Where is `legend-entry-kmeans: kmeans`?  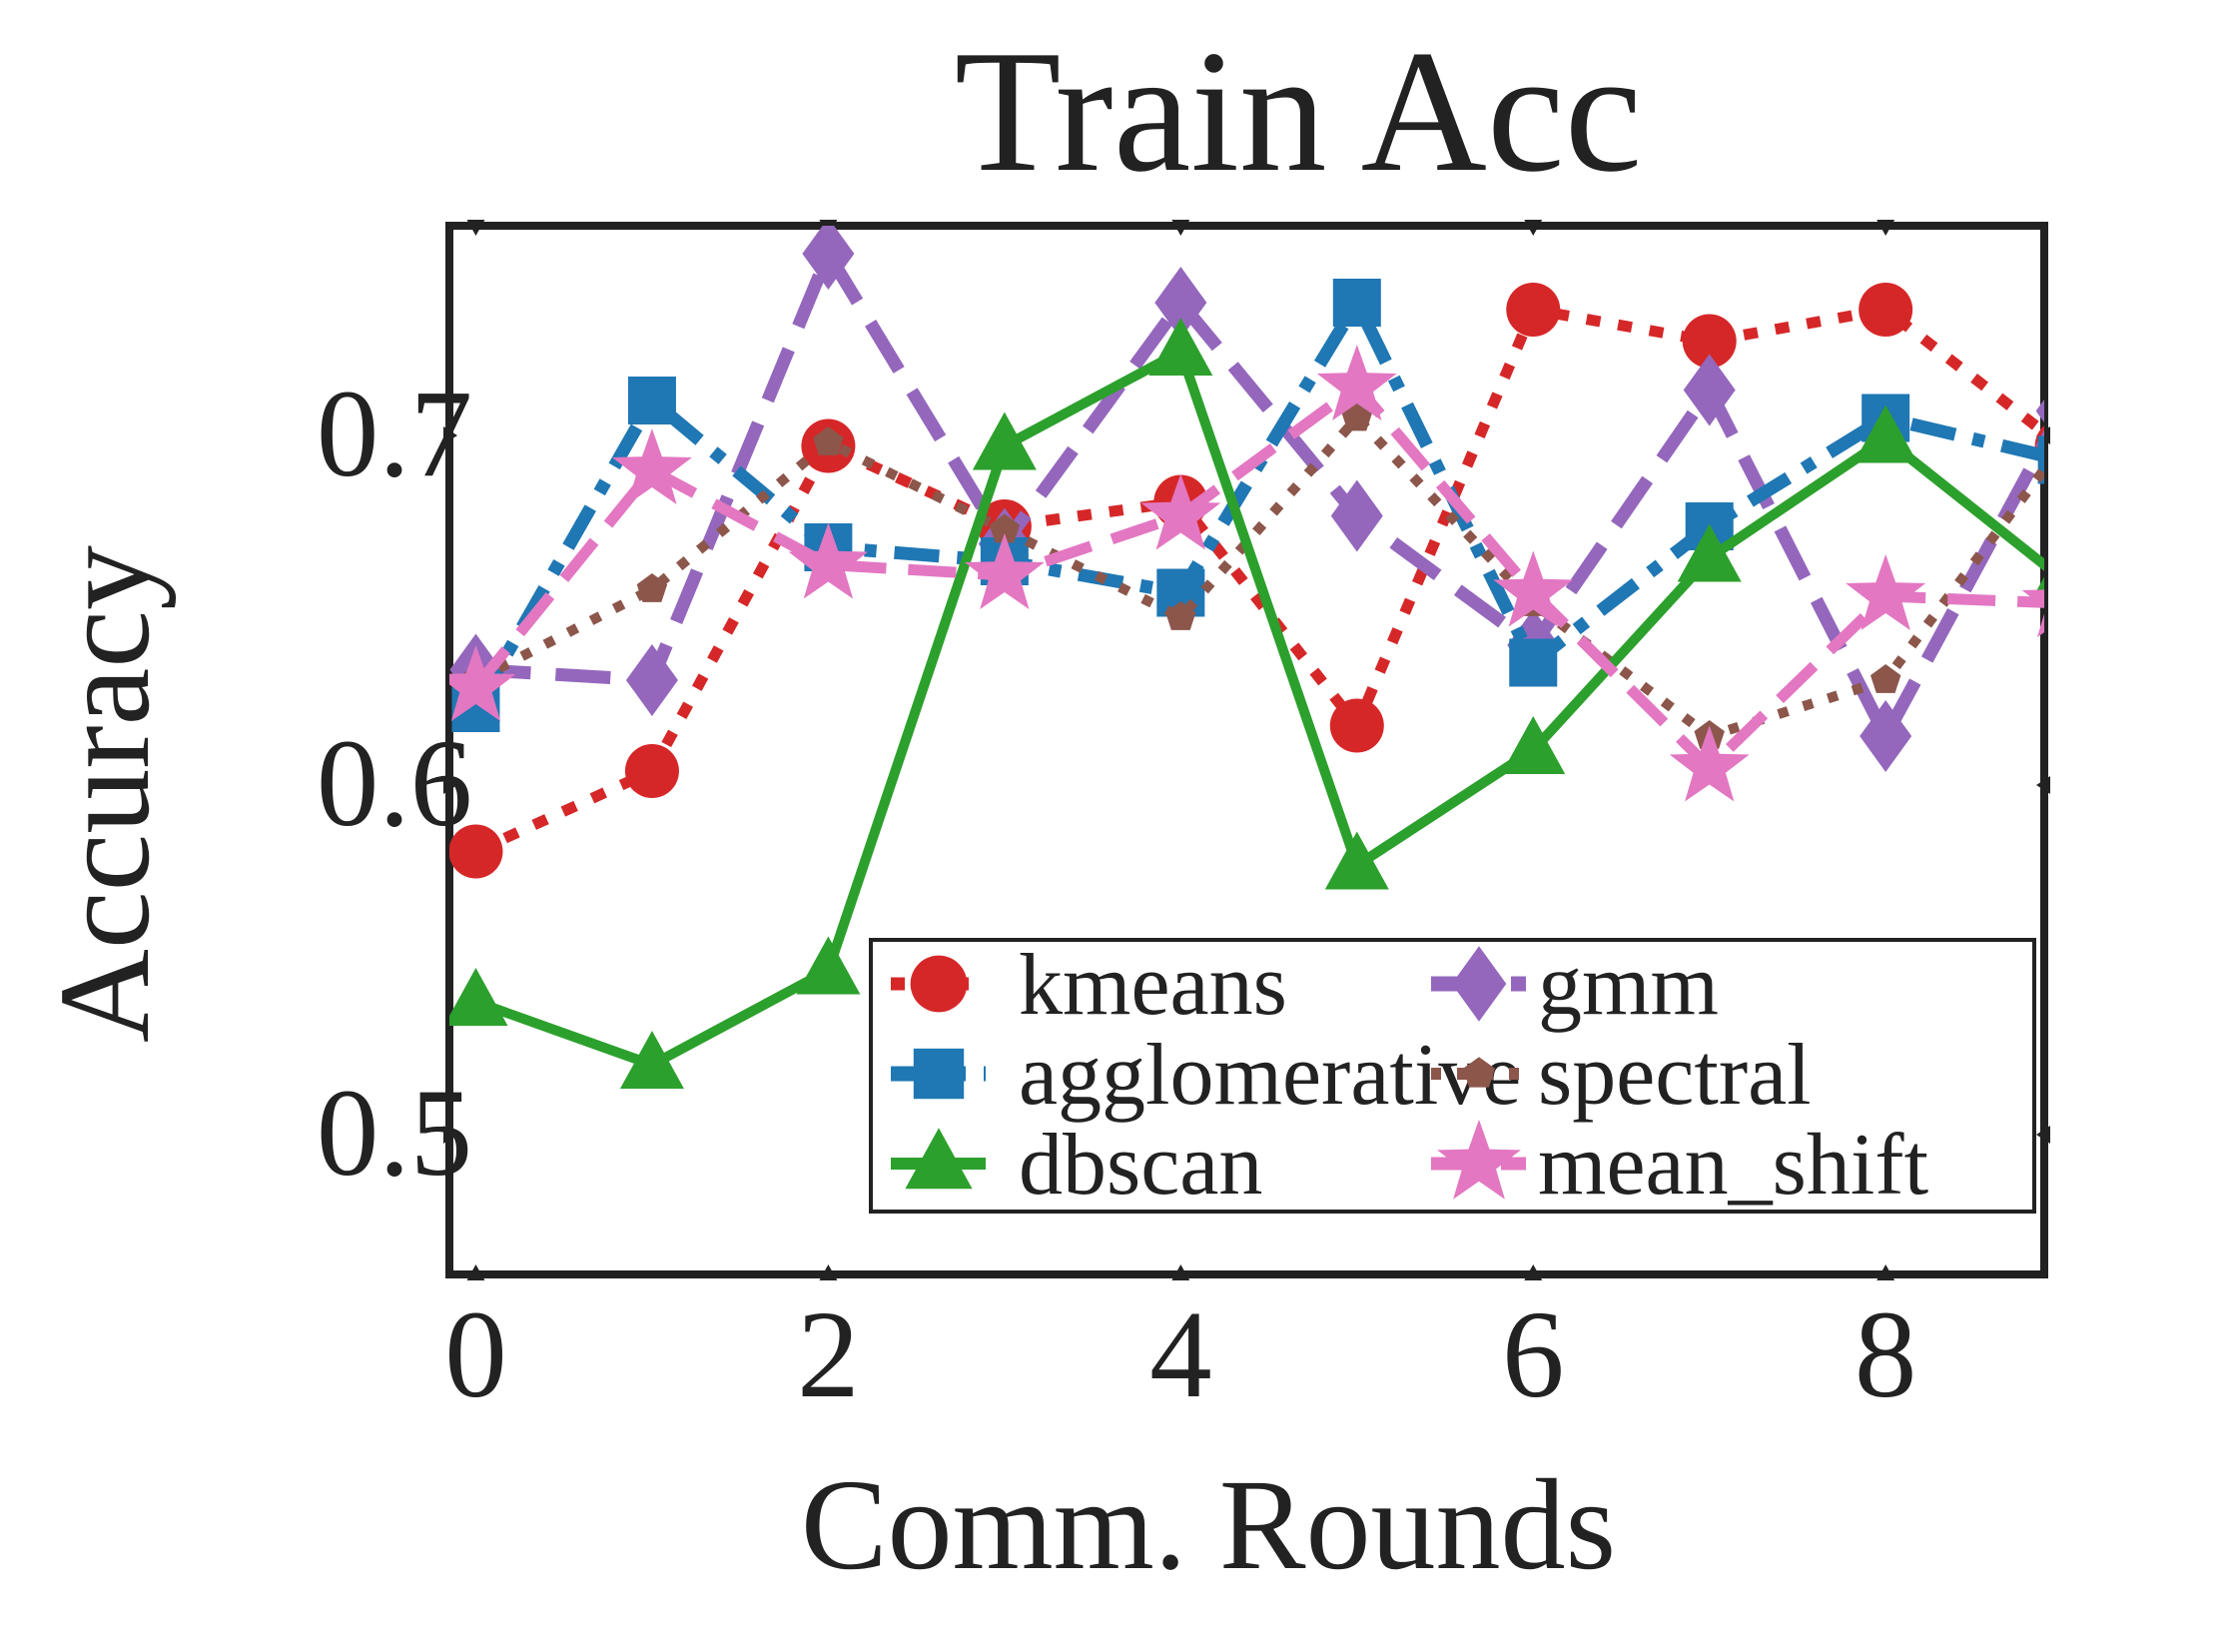 legend-entry-kmeans: kmeans is located at coordinates (1089, 985).